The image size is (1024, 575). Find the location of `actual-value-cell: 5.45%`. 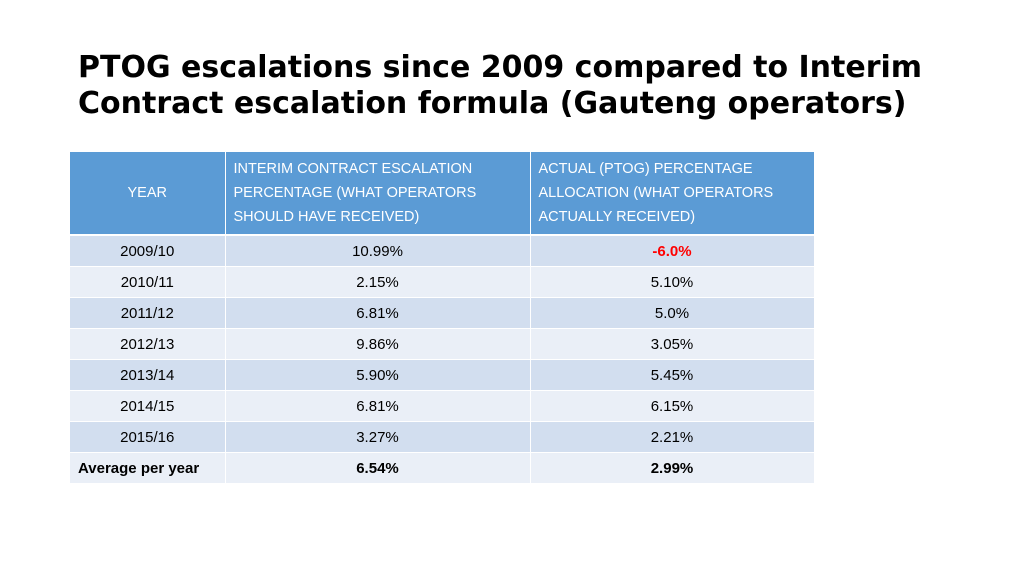

actual-value-cell: 5.45% is located at coordinates (672, 375).